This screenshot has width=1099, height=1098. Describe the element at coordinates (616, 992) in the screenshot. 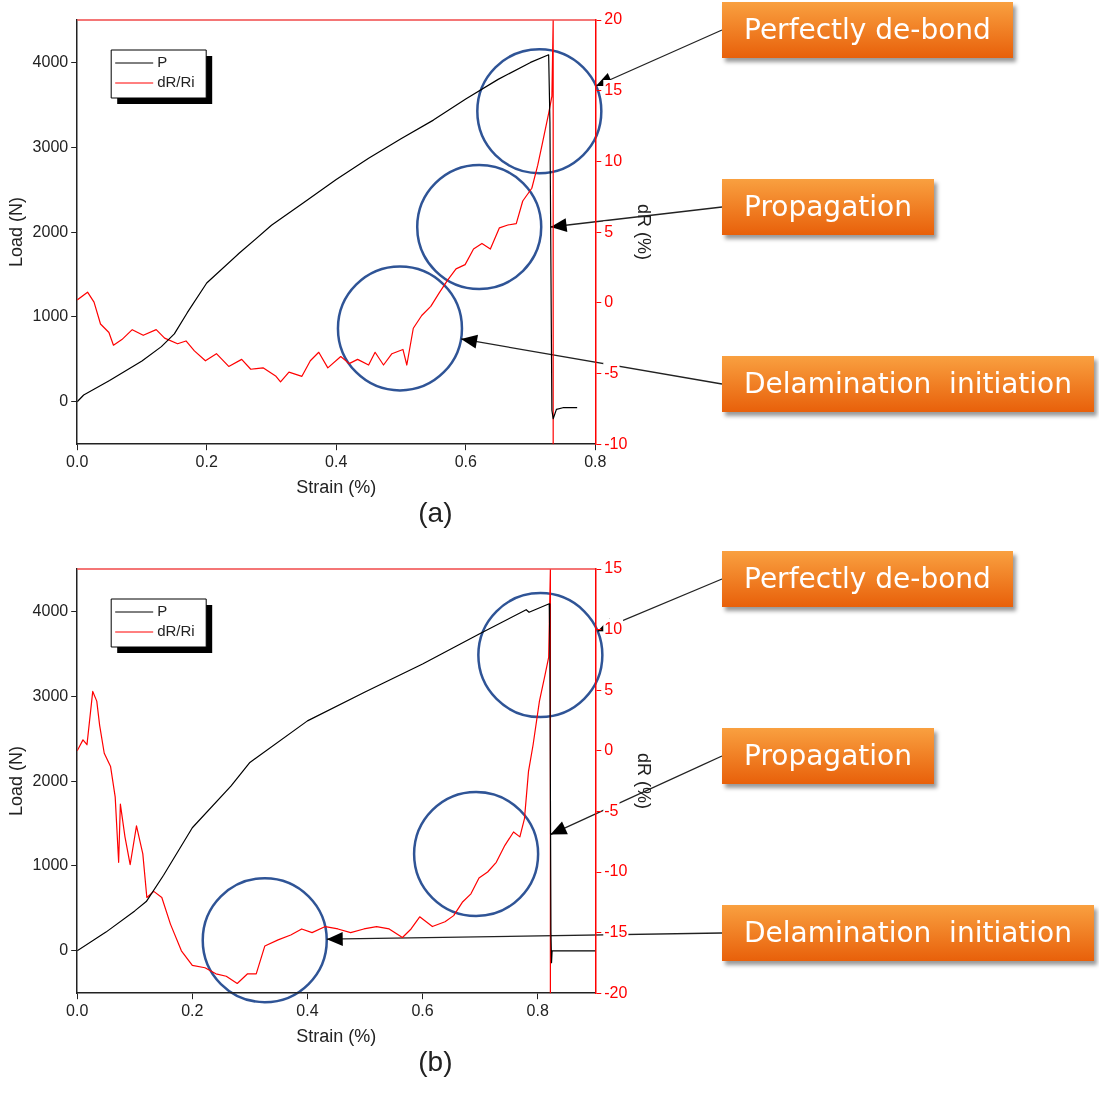

I see `y2-tick-label: -20` at that location.